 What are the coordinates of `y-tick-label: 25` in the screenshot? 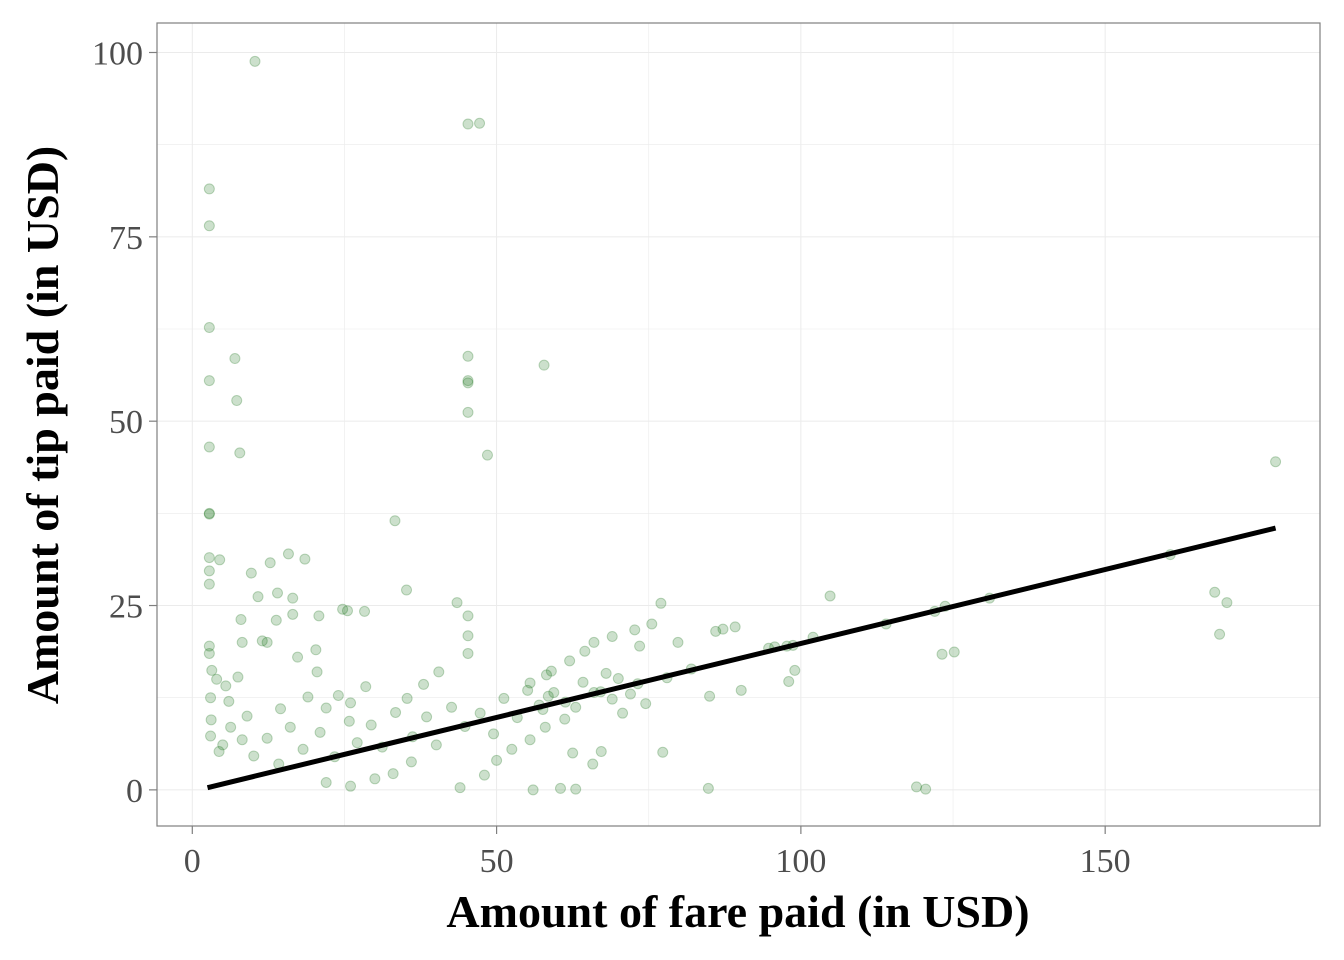 It's located at (126, 607).